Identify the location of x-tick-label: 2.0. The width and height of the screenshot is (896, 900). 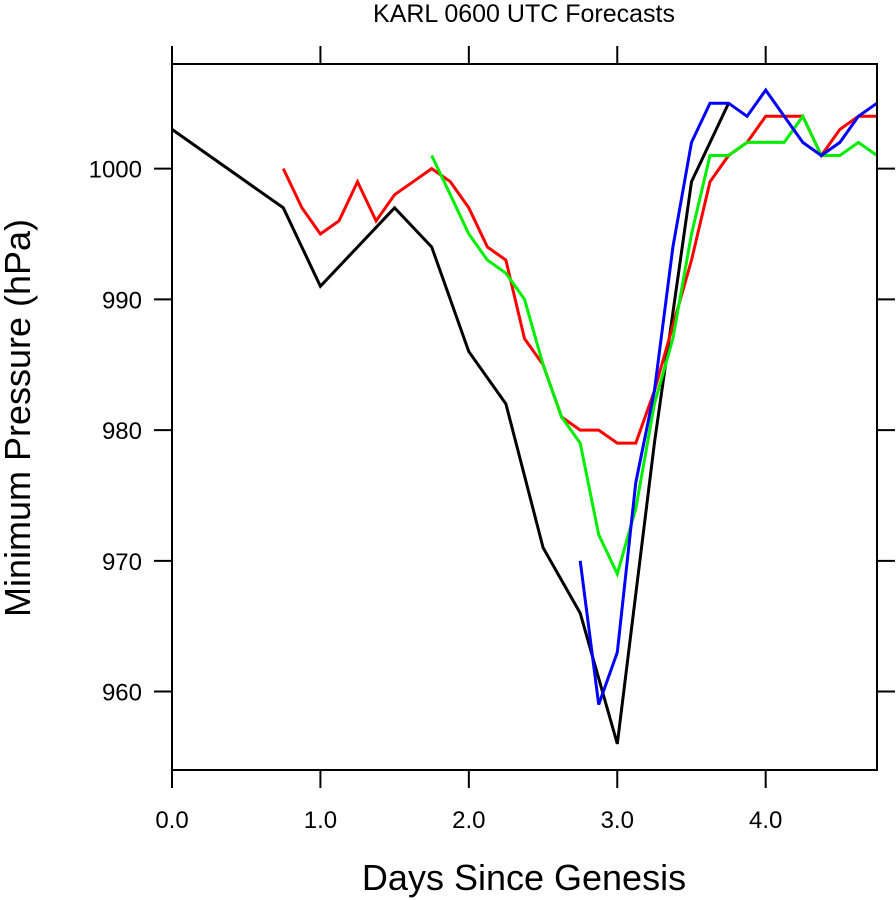
(468, 820).